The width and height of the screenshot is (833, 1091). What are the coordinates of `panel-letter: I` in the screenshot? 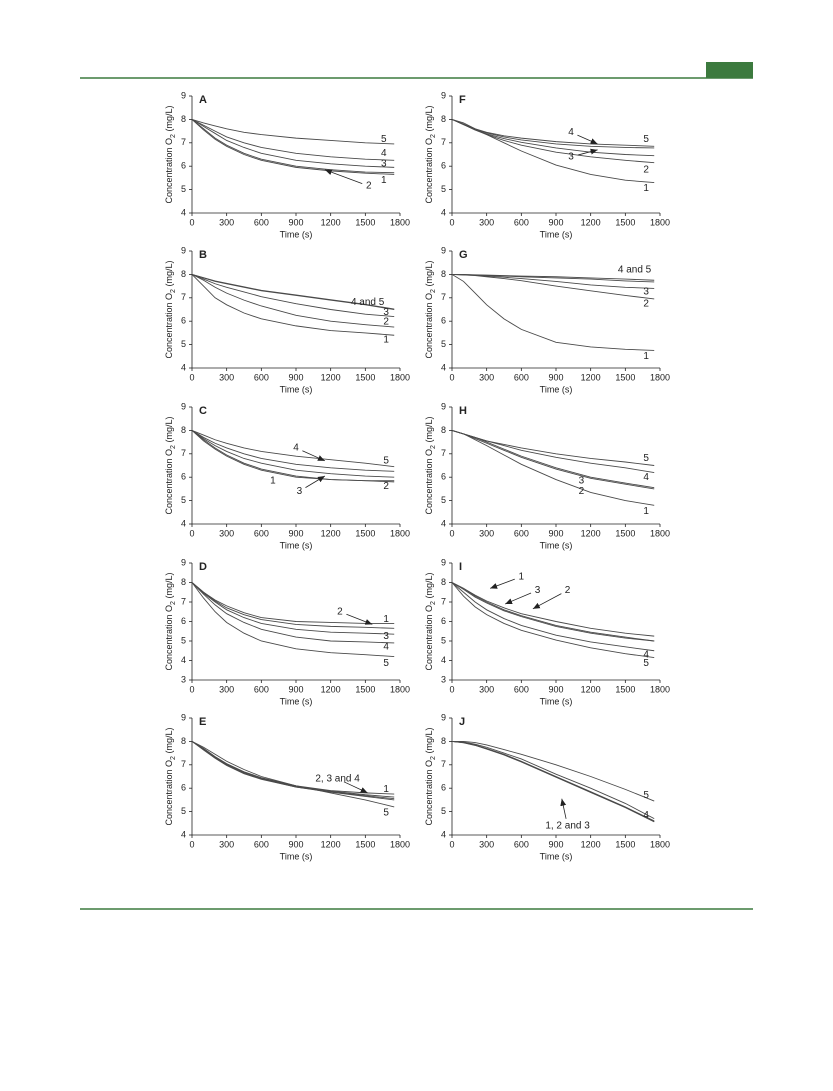 It's located at (460, 567).